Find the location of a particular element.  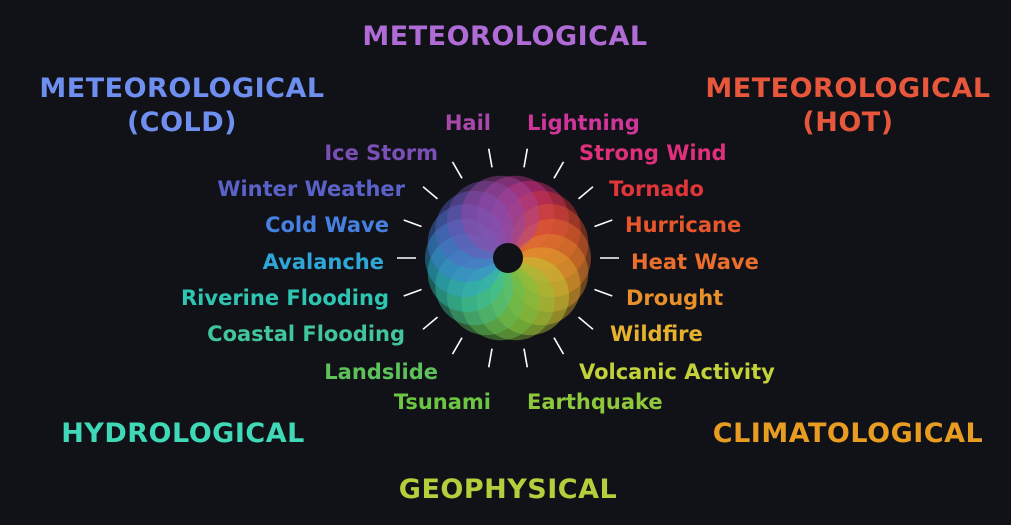

wheel-petals is located at coordinates (508, 258).